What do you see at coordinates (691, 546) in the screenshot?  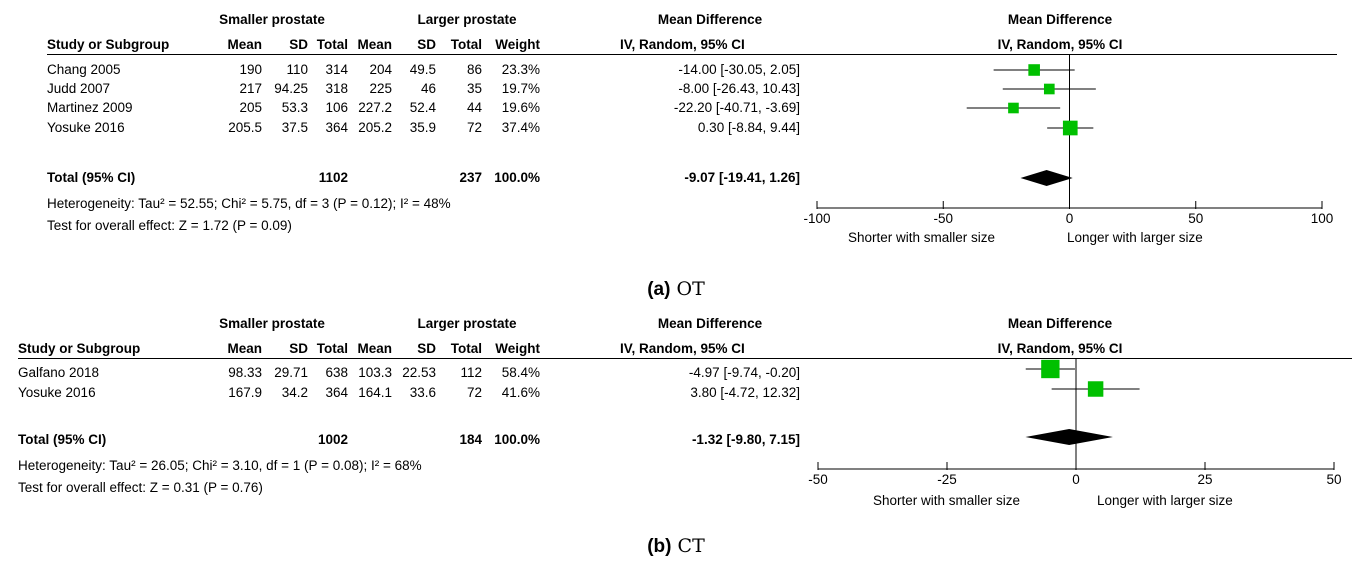 I see `caption-text: CT` at bounding box center [691, 546].